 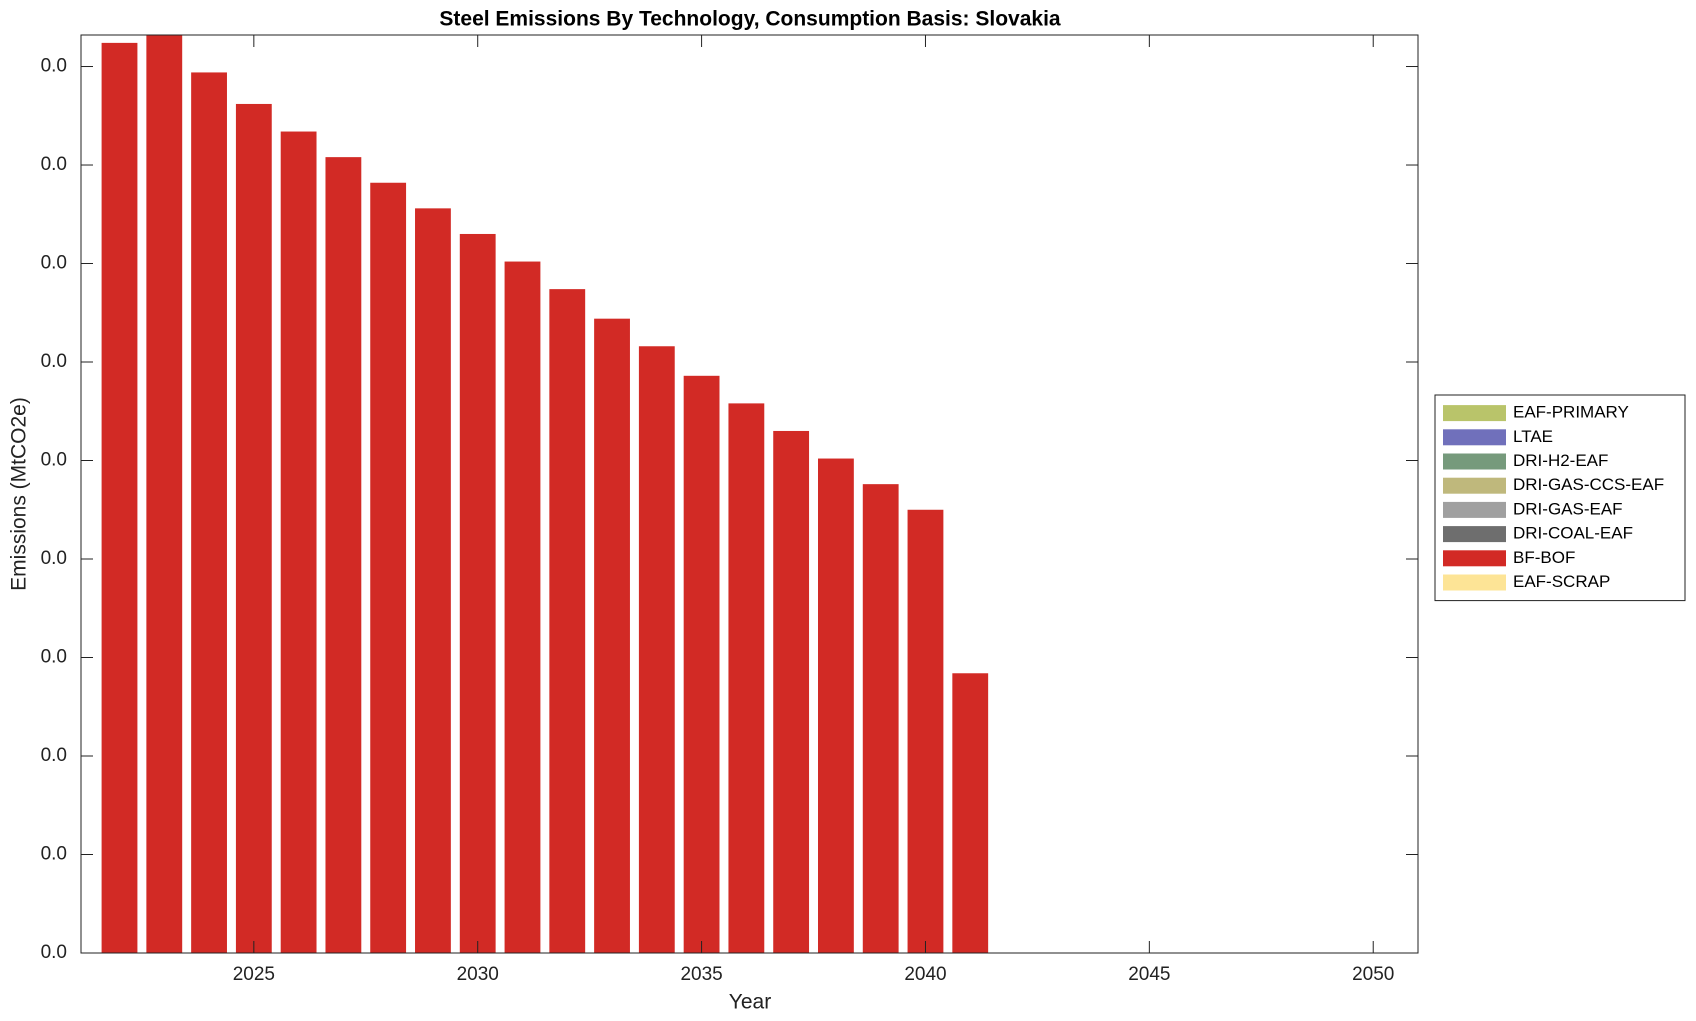 What do you see at coordinates (1573, 533) in the screenshot?
I see `legend-label: DRI-COAL-EAF` at bounding box center [1573, 533].